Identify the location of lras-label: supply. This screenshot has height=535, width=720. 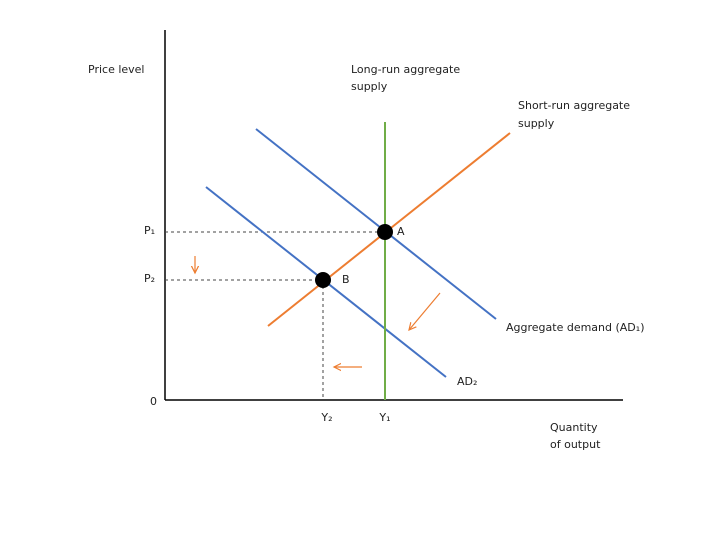
(369, 86).